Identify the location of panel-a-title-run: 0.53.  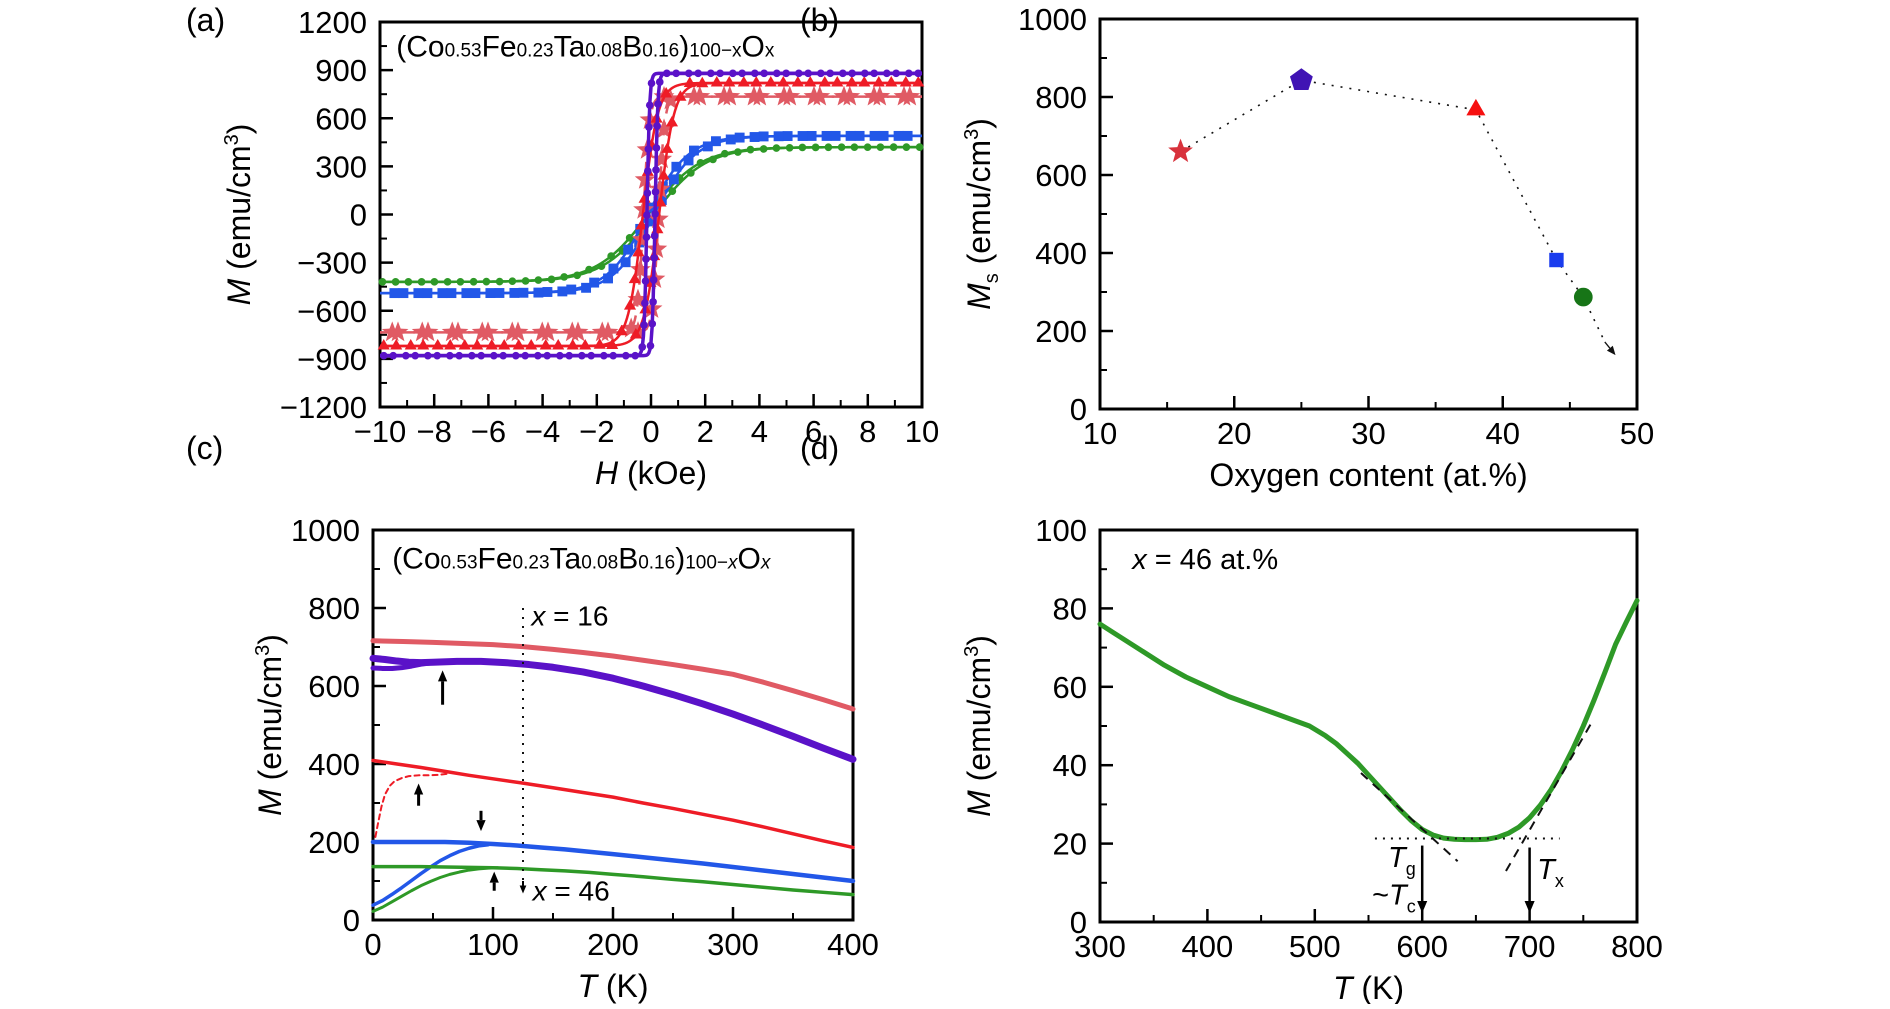
(463, 50).